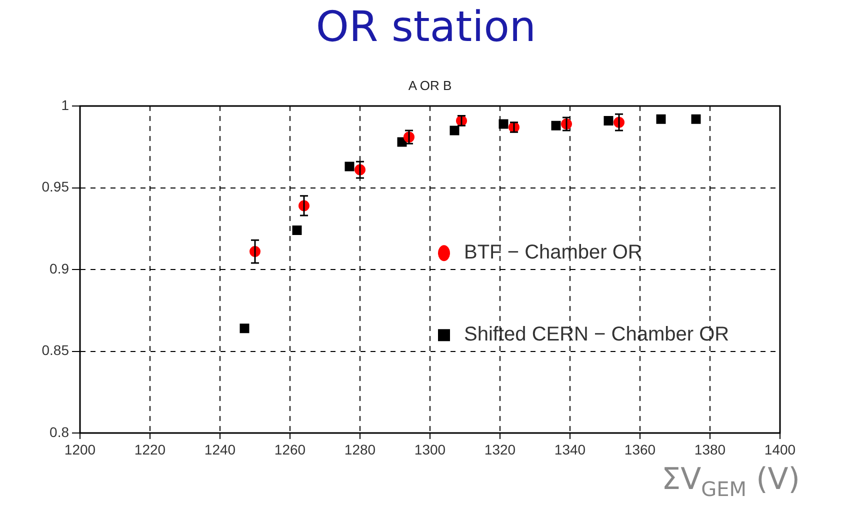 The image size is (852, 509). What do you see at coordinates (56, 186) in the screenshot?
I see `y-tick-label: 0.95` at bounding box center [56, 186].